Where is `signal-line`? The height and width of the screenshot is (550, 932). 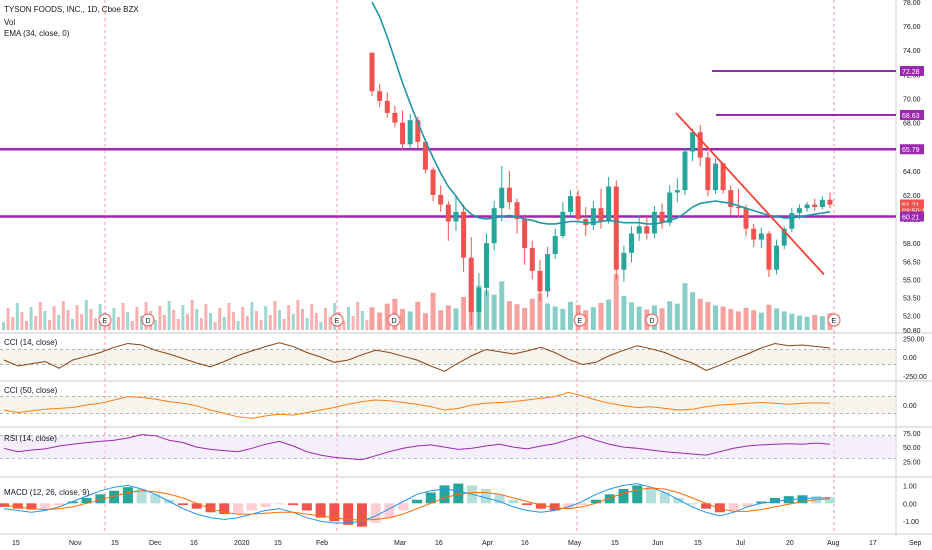 signal-line is located at coordinates (417, 504).